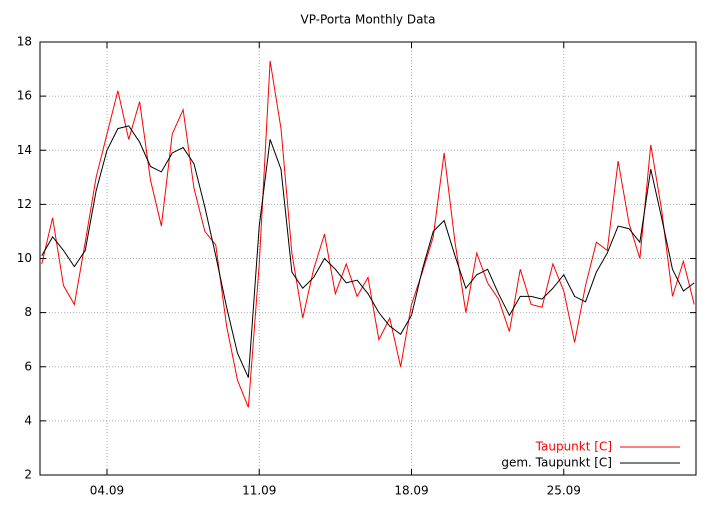 This screenshot has width=720, height=508. What do you see at coordinates (28, 475) in the screenshot?
I see `y-tick-label: 2` at bounding box center [28, 475].